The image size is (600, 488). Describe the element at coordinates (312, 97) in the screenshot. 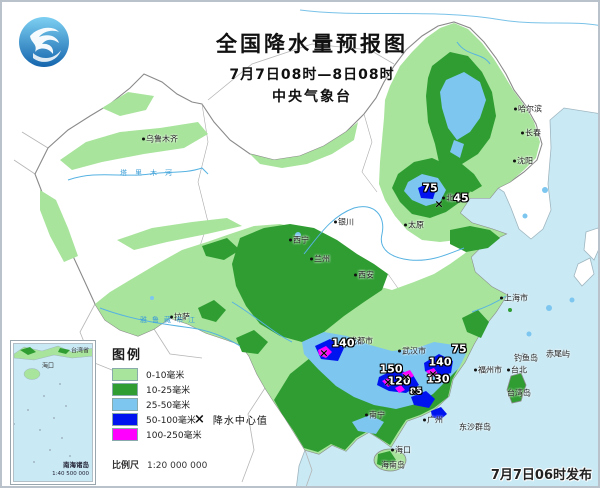

I see `map-agency: 中央气象台` at that location.